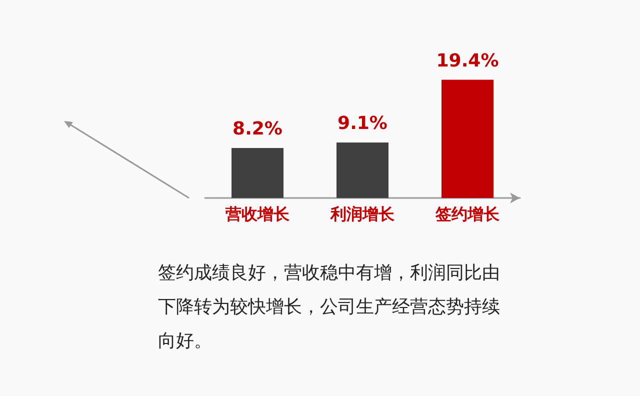  Describe the element at coordinates (467, 214) in the screenshot. I see `x-tick-label: 签约增长` at that location.